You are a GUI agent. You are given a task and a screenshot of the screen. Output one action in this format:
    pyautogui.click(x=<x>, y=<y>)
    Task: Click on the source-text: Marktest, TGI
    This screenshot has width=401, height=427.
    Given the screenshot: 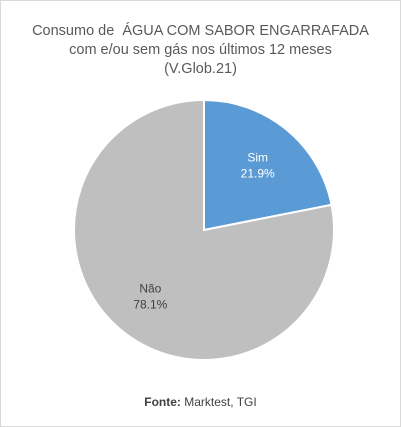 What is the action you would take?
    pyautogui.click(x=218, y=402)
    